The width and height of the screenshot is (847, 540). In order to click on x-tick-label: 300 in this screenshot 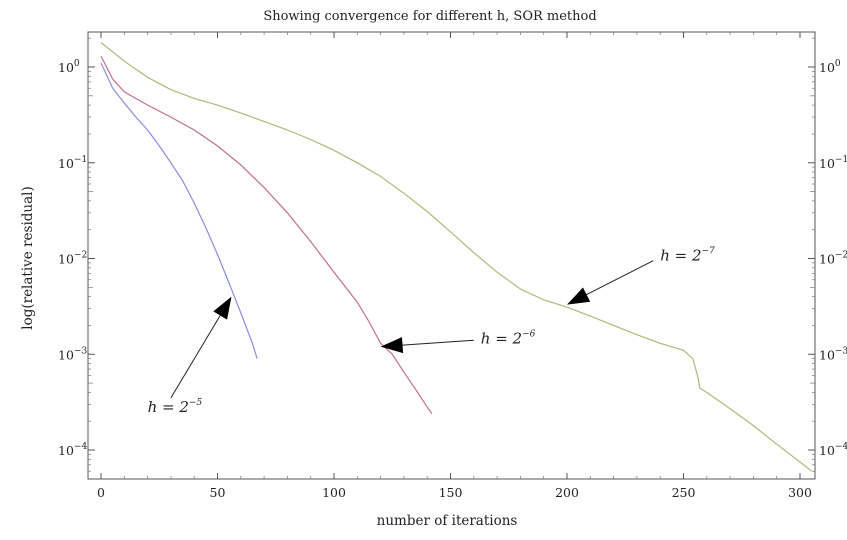, I will do `click(800, 492)`.